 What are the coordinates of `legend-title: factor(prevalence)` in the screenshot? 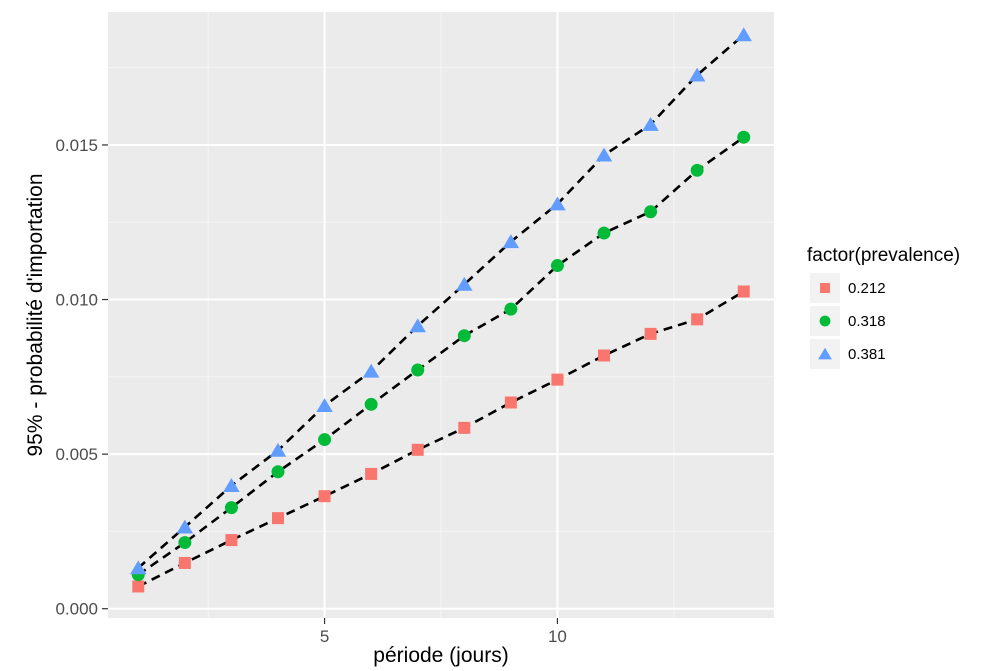 It's located at (883, 255).